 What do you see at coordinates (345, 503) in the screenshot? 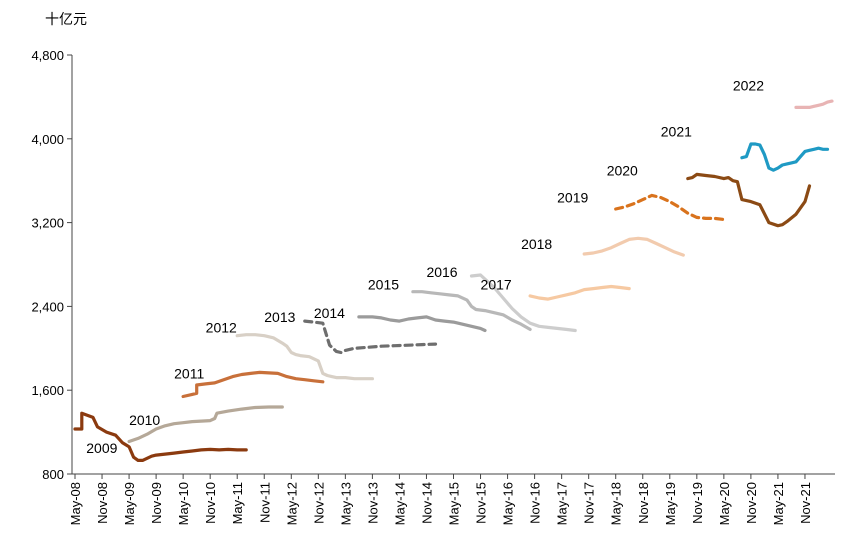
I see `x-tick-label: May-13` at bounding box center [345, 503].